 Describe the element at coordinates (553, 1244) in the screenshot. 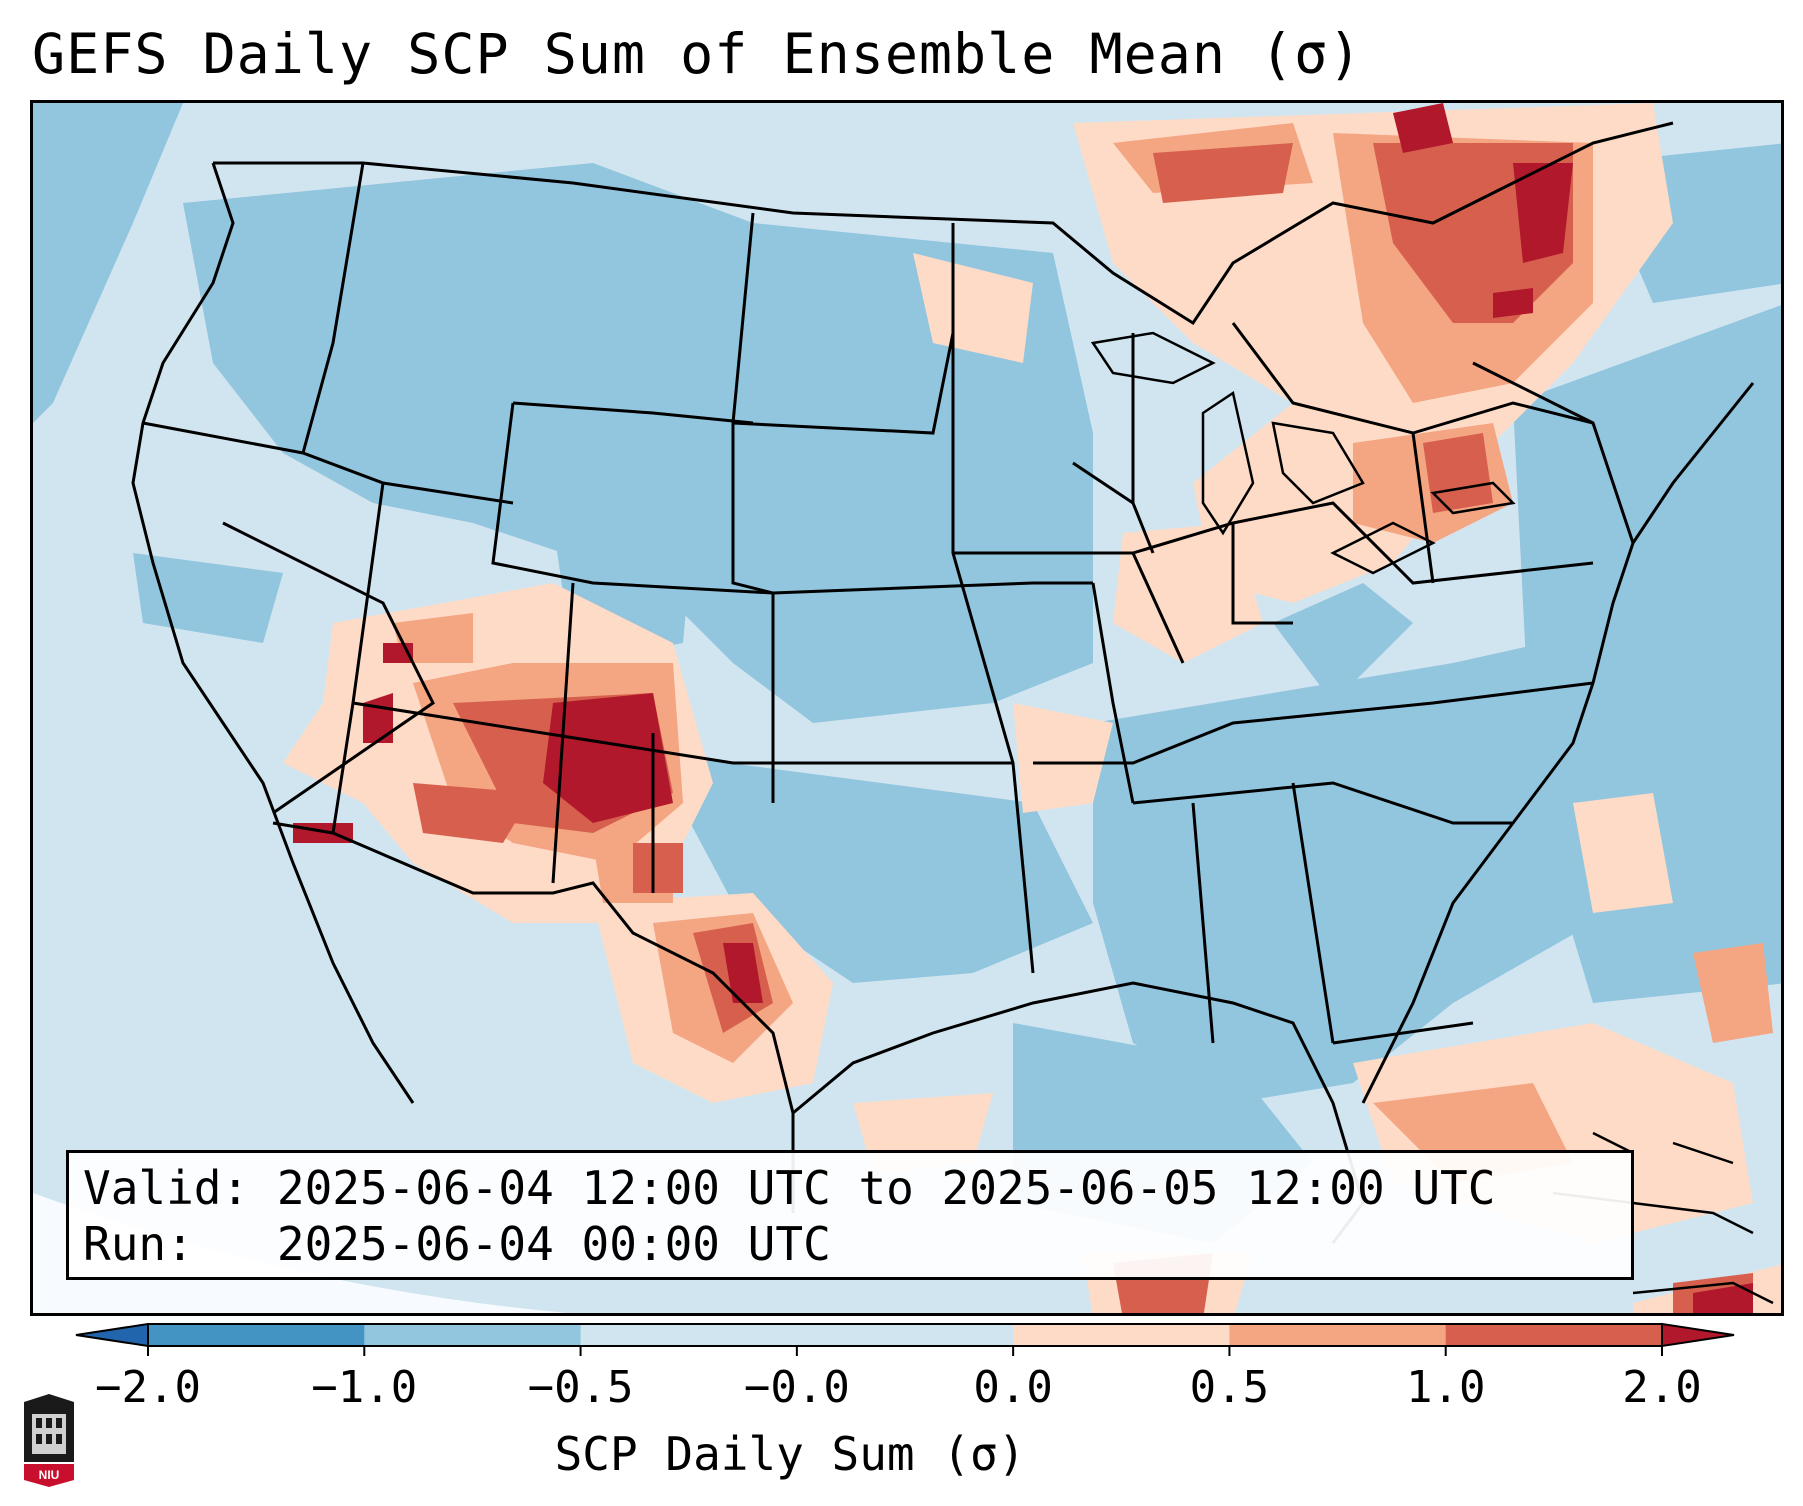

I see `run-value: 2025-06-04 00:00 UTC` at that location.